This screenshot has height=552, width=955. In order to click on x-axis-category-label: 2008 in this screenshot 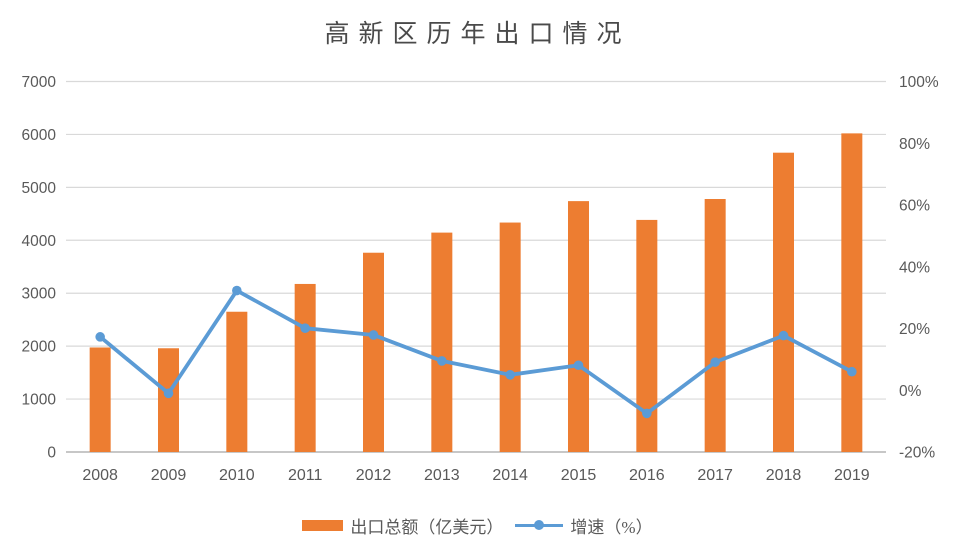, I will do `click(100, 475)`.